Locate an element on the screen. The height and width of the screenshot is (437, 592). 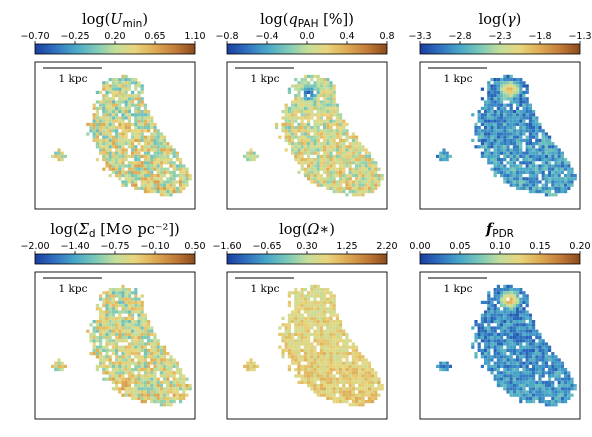
colorbar-tick-label: −2.00 is located at coordinates (34, 246).